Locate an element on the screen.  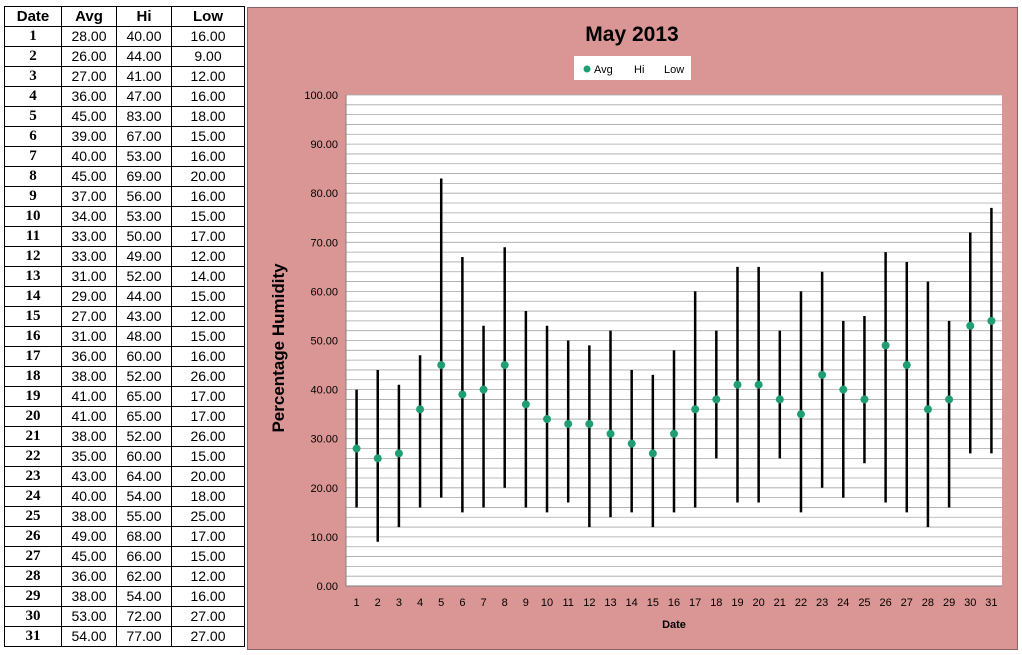
cell-avg: 38.00 is located at coordinates (89, 436).